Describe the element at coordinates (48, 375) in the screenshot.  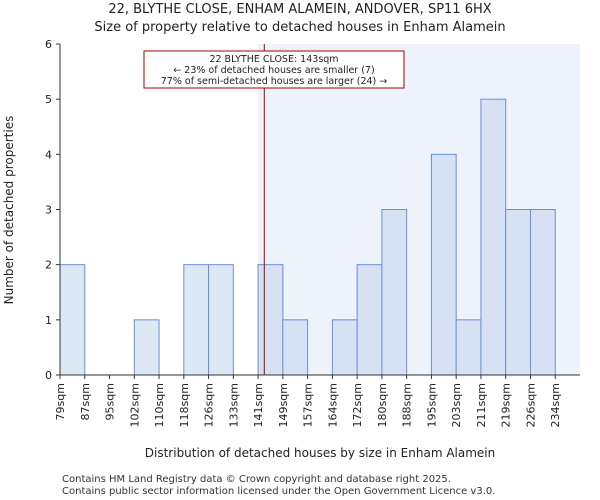
I see `y-tick-label: 0` at that location.